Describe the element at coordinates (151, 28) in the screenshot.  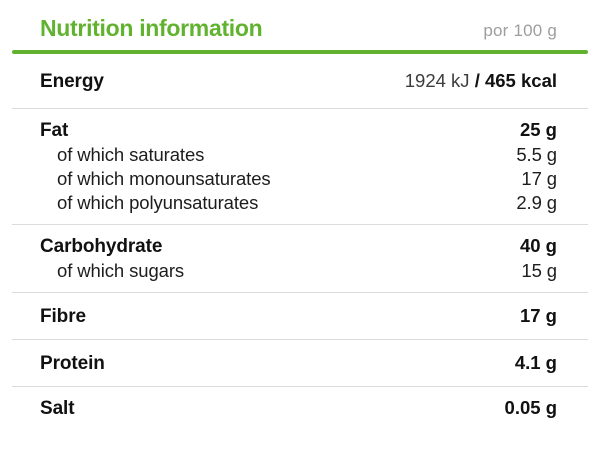
I see `page-title: Nutrition information` at that location.